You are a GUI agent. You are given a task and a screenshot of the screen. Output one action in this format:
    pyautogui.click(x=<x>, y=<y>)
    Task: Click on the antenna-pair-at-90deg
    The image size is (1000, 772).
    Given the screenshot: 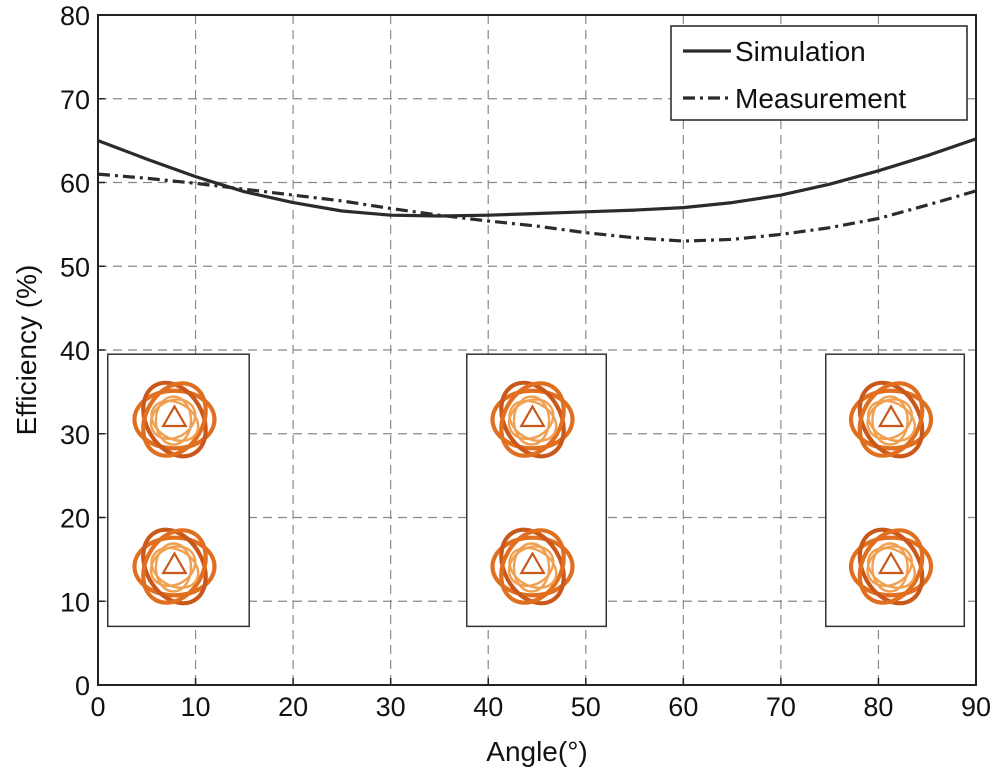 What is the action you would take?
    pyautogui.click(x=895, y=490)
    